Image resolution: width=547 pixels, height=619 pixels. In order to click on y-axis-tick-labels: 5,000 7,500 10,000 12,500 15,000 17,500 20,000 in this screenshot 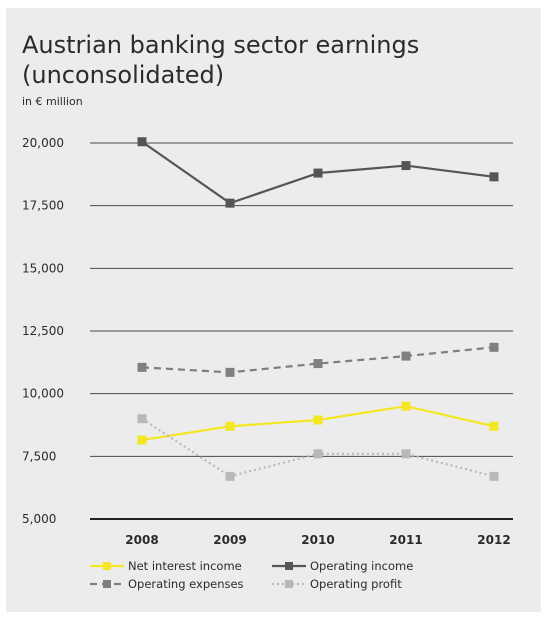, I will do `click(43, 331)`.